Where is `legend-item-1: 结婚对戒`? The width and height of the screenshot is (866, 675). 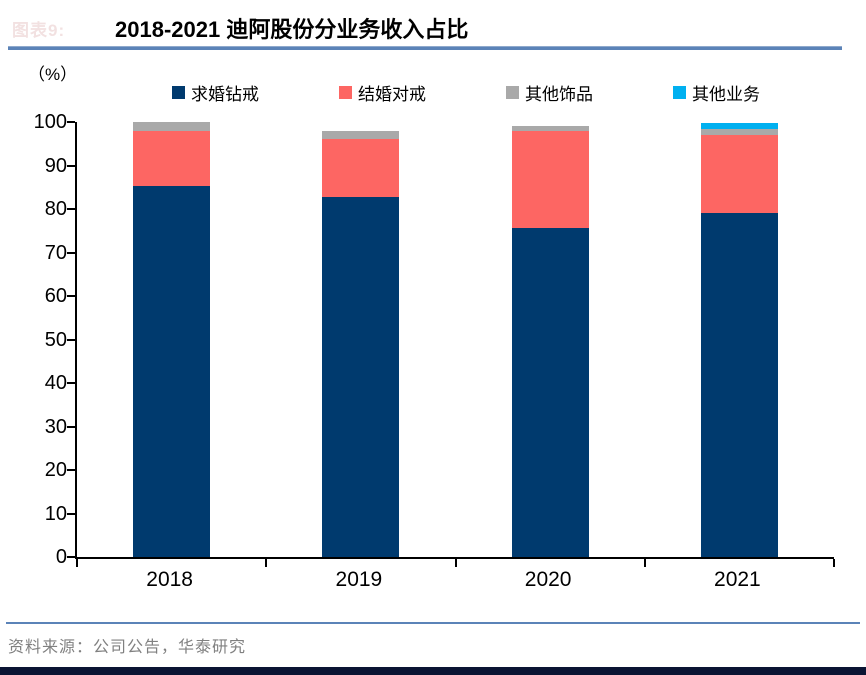 legend-item-1: 结婚对戒 is located at coordinates (382, 92).